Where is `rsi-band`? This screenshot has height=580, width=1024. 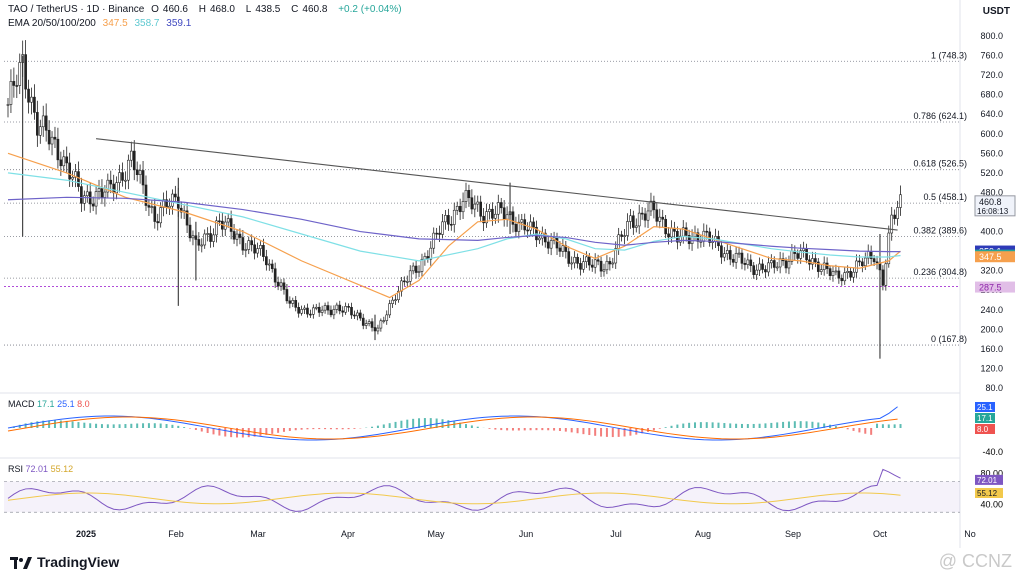
rsi-band is located at coordinates (482, 497).